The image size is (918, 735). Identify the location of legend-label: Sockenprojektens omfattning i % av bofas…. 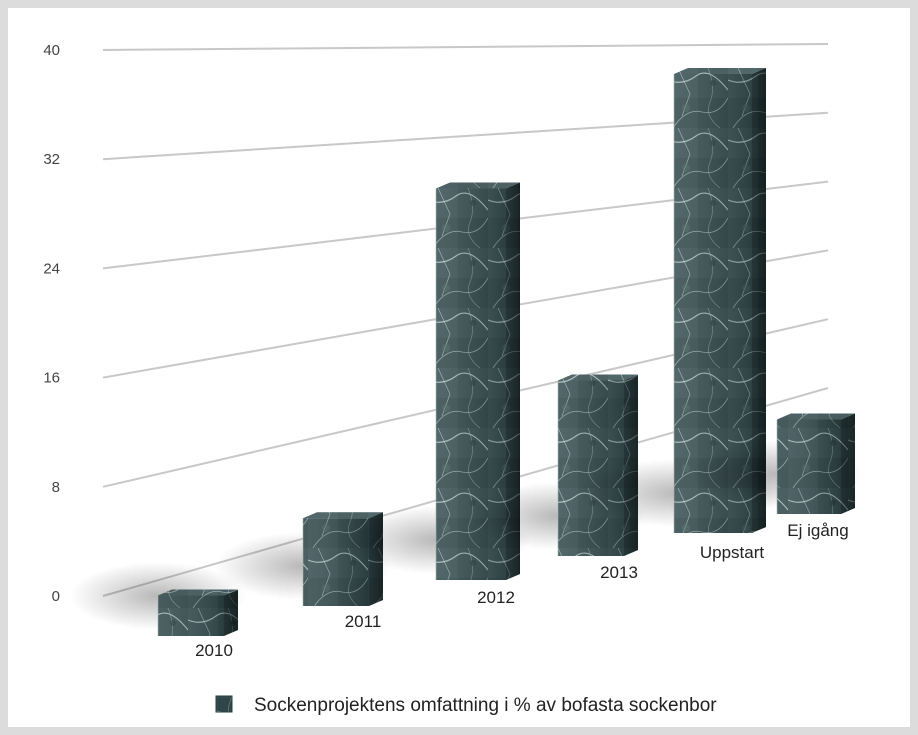
(485, 705).